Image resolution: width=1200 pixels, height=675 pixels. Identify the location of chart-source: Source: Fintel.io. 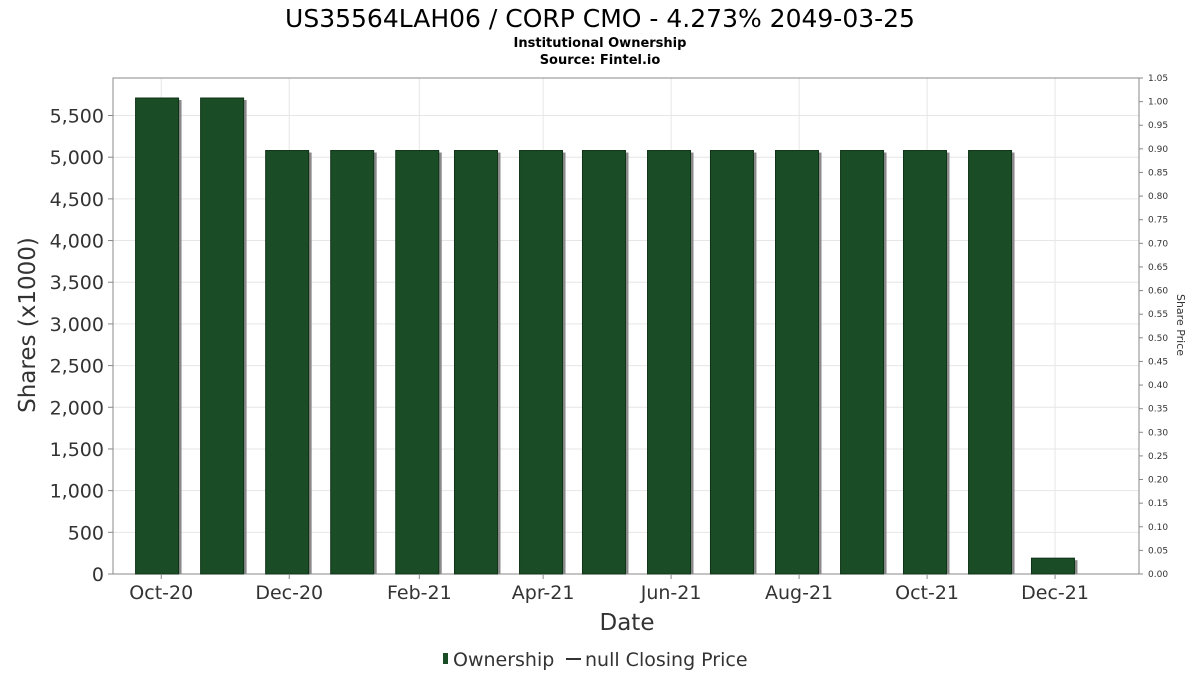
(600, 60).